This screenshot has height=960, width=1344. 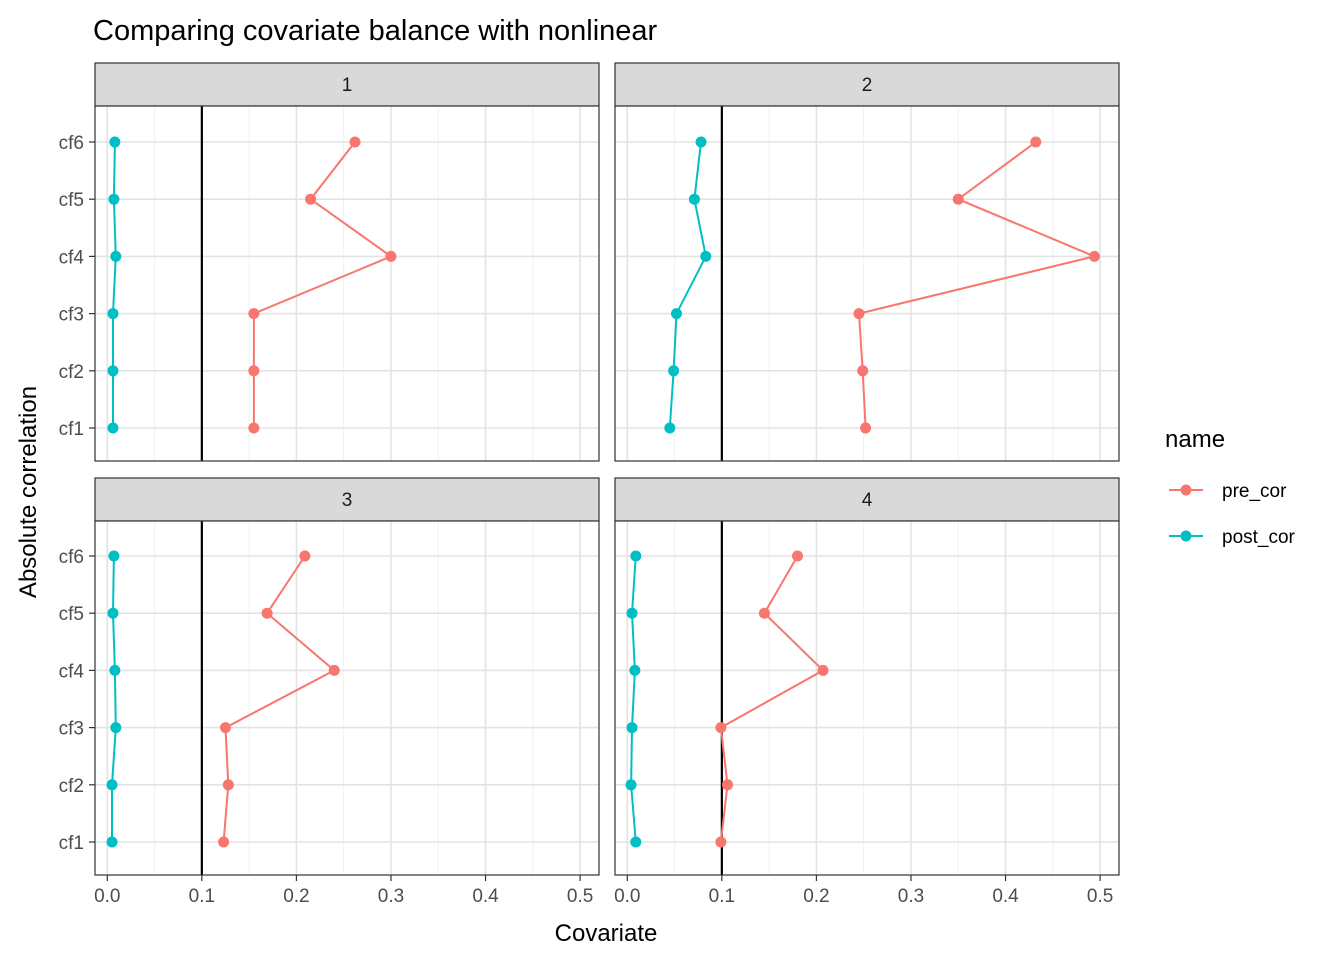 I want to click on x-axis-title: Covariate, so click(x=606, y=933).